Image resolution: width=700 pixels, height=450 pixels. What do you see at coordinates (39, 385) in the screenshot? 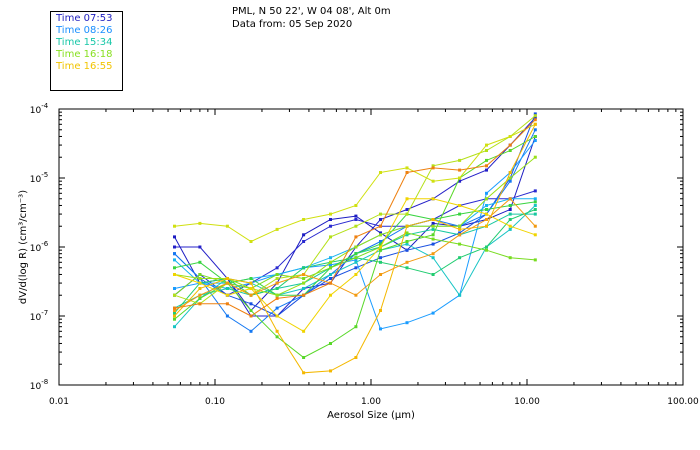
I see `y-tick-label: 10⁻⁸` at bounding box center [39, 385].